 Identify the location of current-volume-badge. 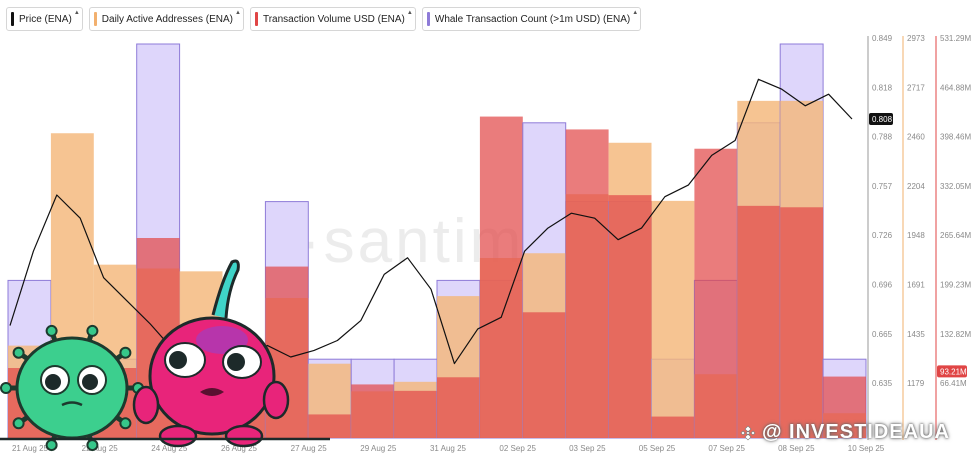
(952, 371).